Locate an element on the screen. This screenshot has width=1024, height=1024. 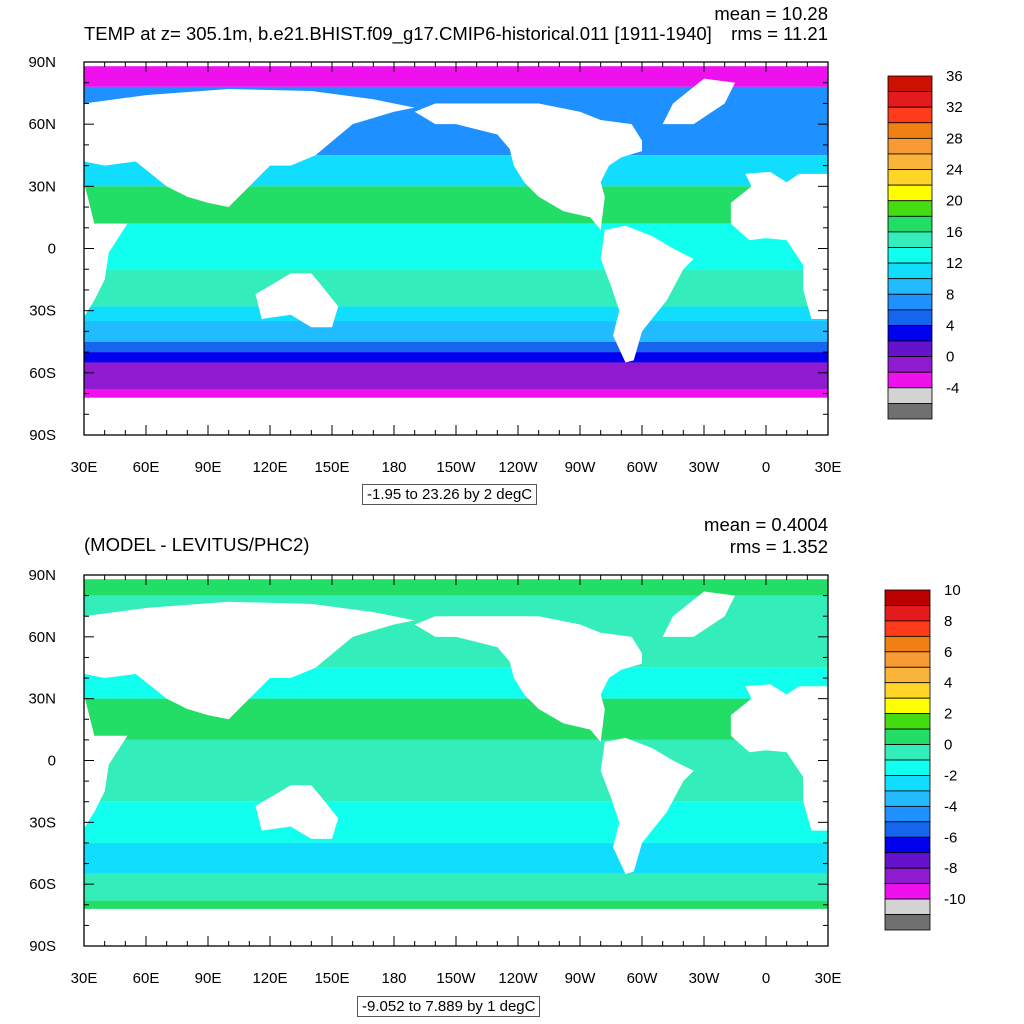
colorbar-label: -8 is located at coordinates (950, 868).